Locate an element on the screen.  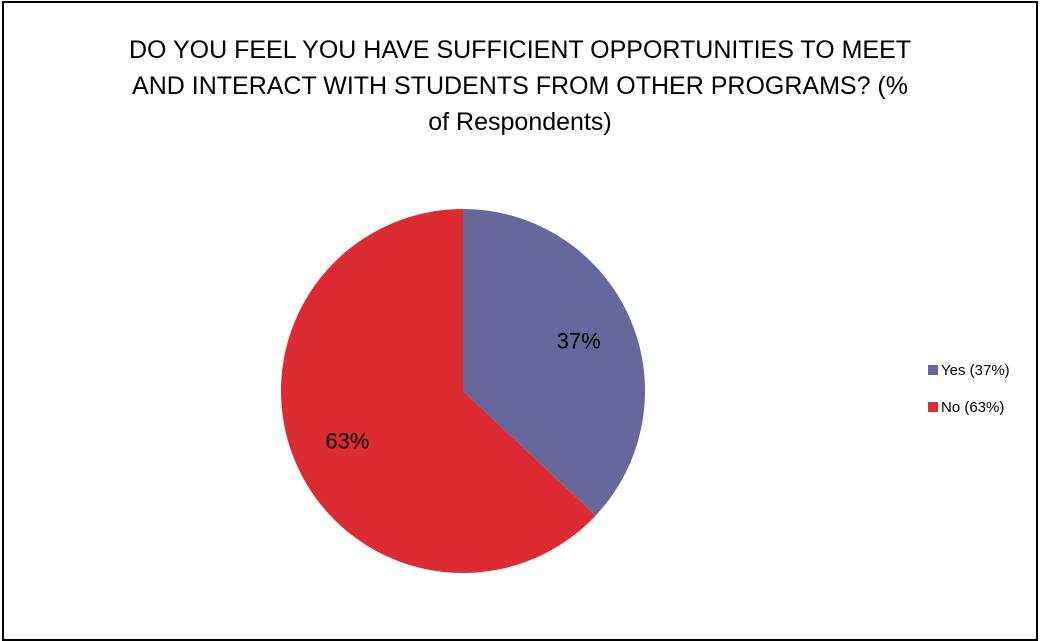
legend-item-yes: Yes (37%) is located at coordinates (969, 370).